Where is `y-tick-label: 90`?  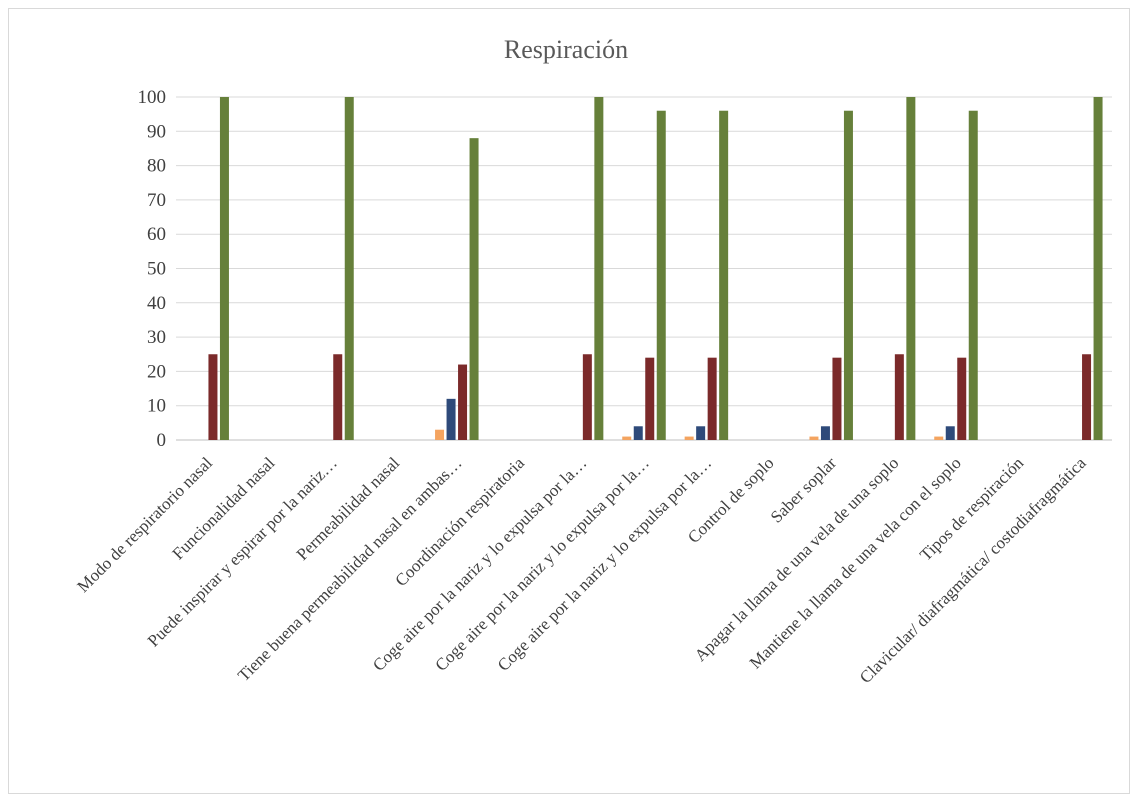
y-tick-label: 90 is located at coordinates (156, 131).